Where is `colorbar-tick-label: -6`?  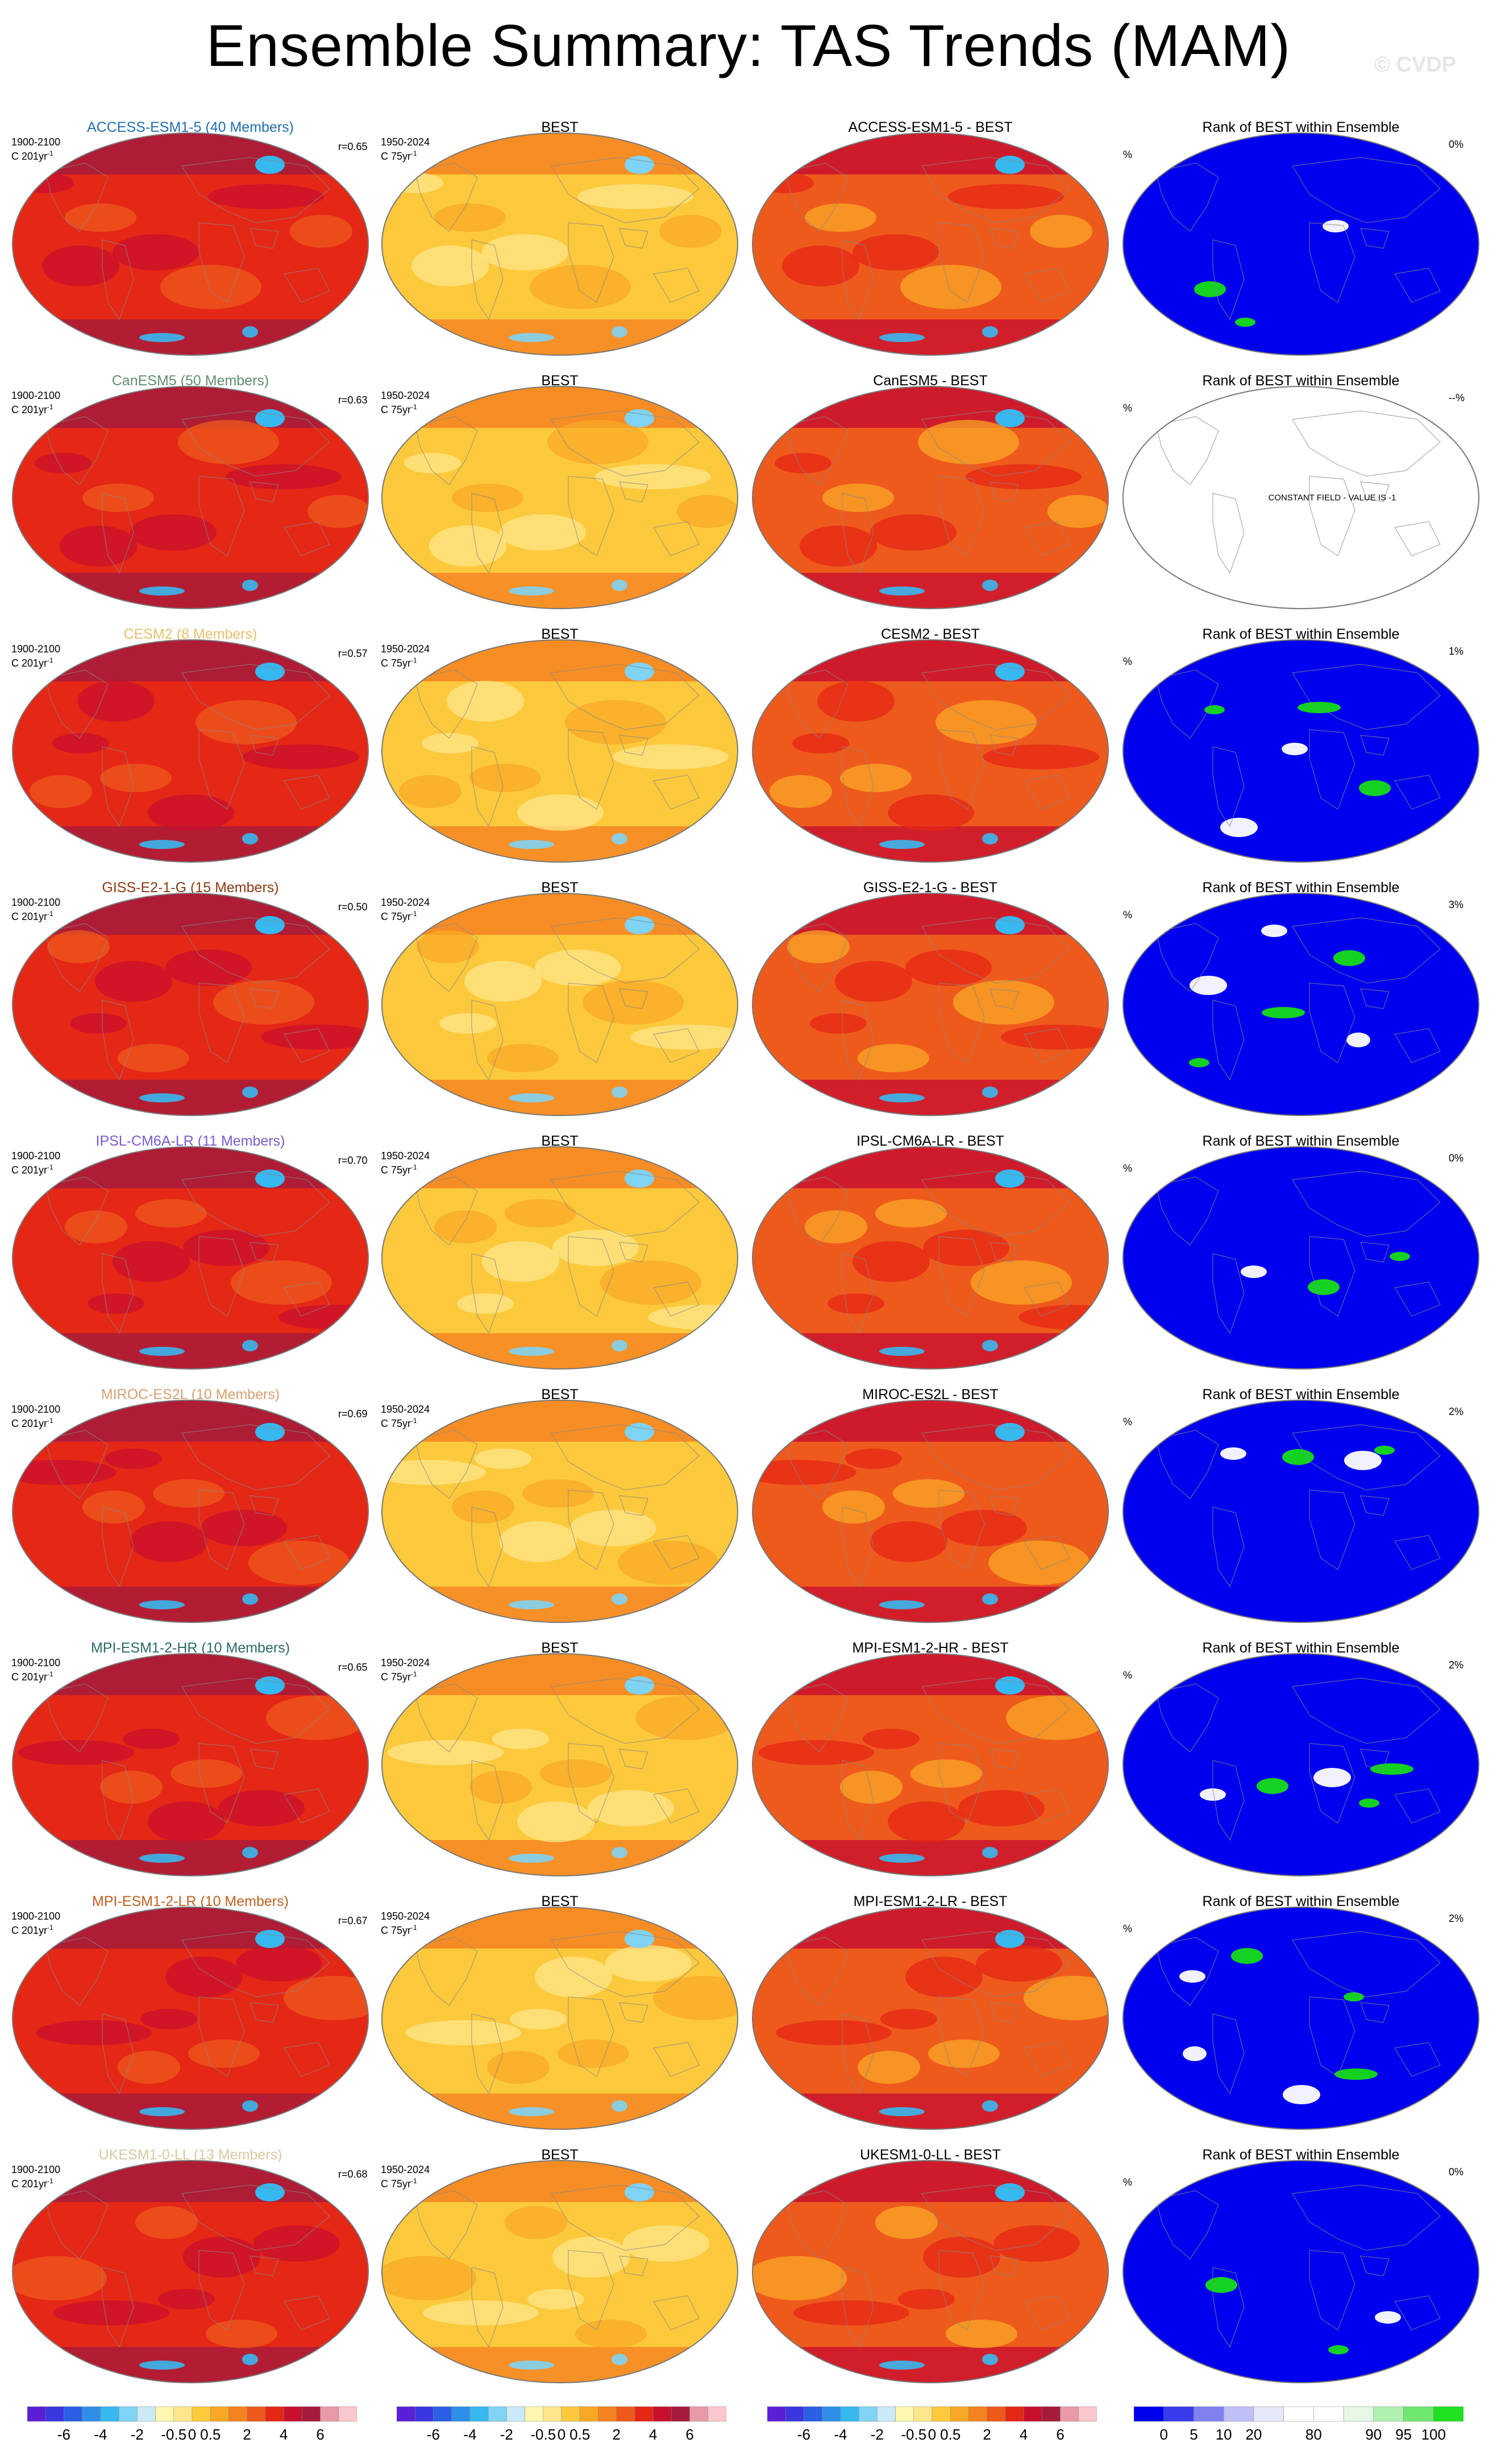 colorbar-tick-label: -6 is located at coordinates (433, 2434).